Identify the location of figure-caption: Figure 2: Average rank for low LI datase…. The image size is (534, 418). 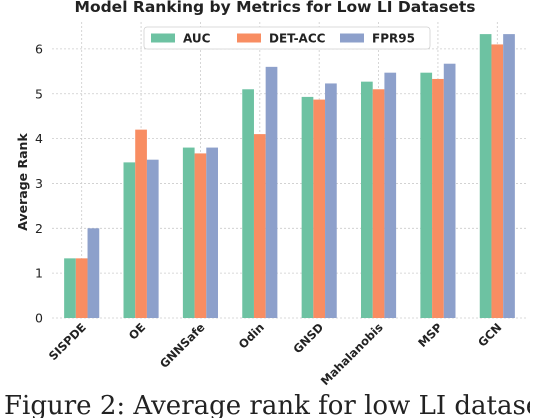
(267, 404).